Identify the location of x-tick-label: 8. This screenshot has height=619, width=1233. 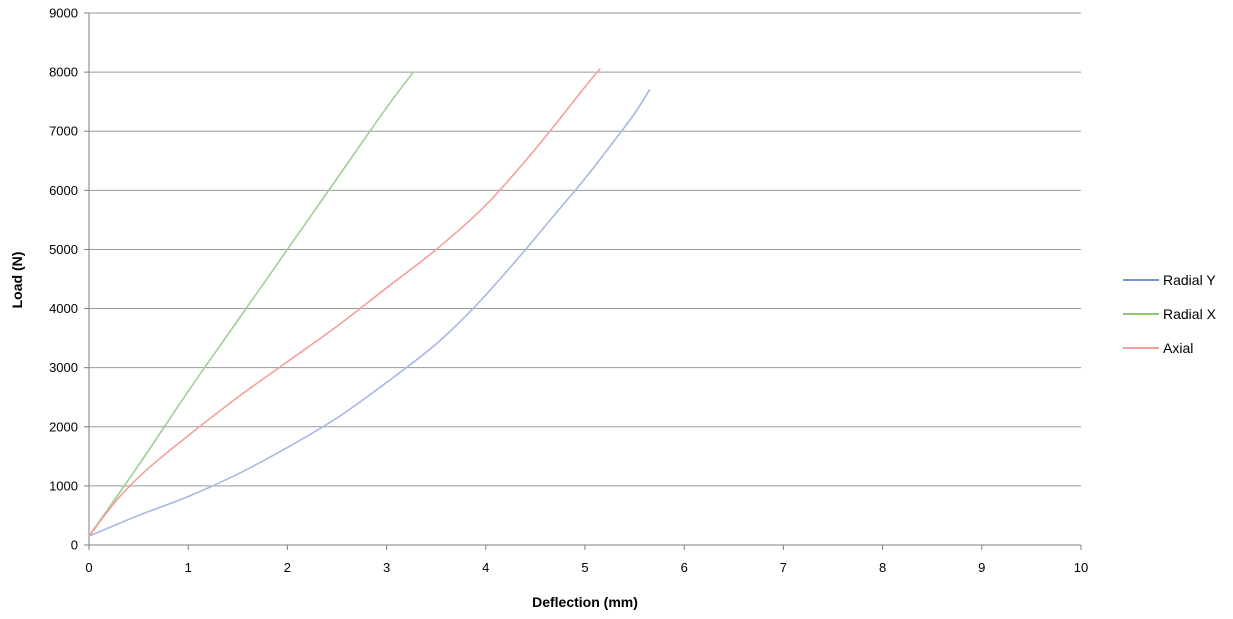
(882, 567).